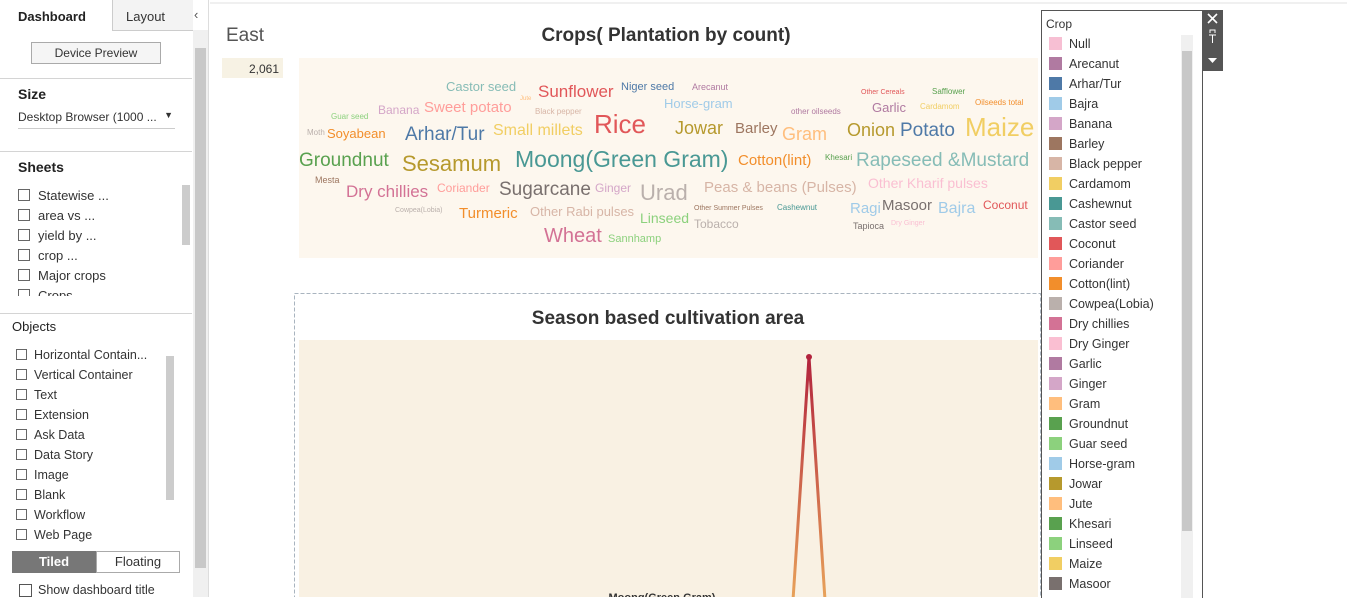 This screenshot has width=1347, height=598. I want to click on legend-label: Coconut, so click(1092, 244).